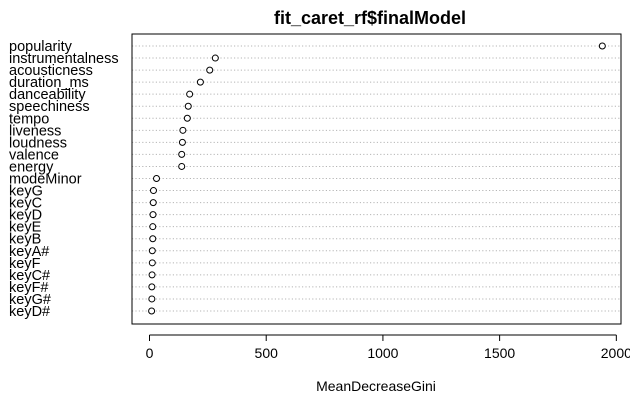  I want to click on y-label-7: liveness, so click(35, 131).